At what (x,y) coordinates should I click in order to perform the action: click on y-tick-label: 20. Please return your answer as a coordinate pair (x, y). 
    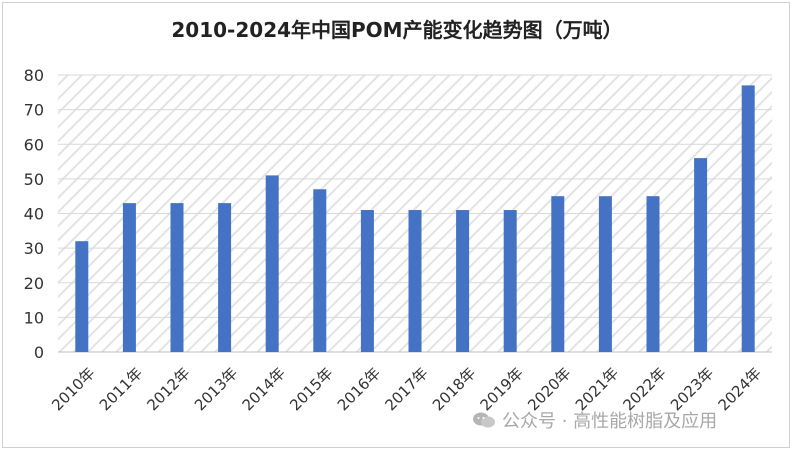
    Looking at the image, I should click on (34, 283).